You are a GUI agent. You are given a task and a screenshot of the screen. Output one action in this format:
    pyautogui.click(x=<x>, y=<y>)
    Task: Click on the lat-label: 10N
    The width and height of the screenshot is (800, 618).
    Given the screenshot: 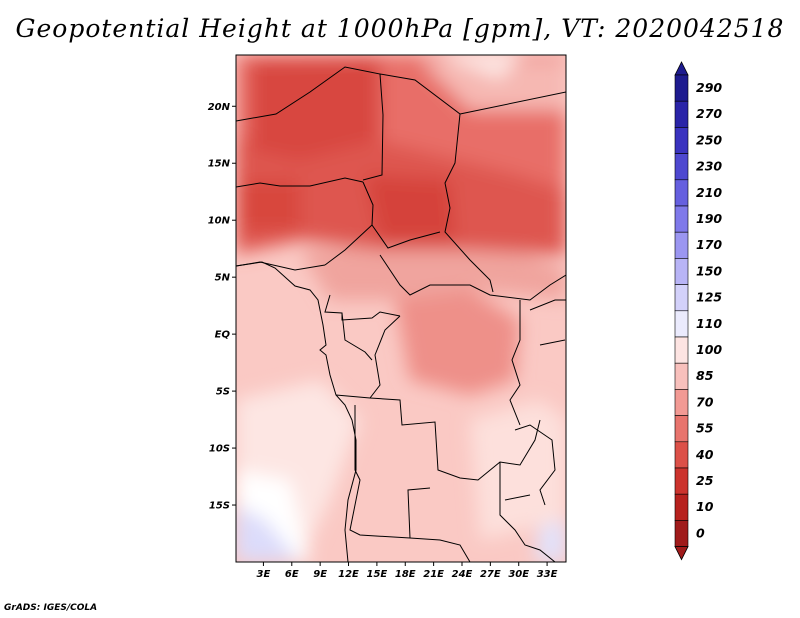 What is the action you would take?
    pyautogui.click(x=219, y=221)
    